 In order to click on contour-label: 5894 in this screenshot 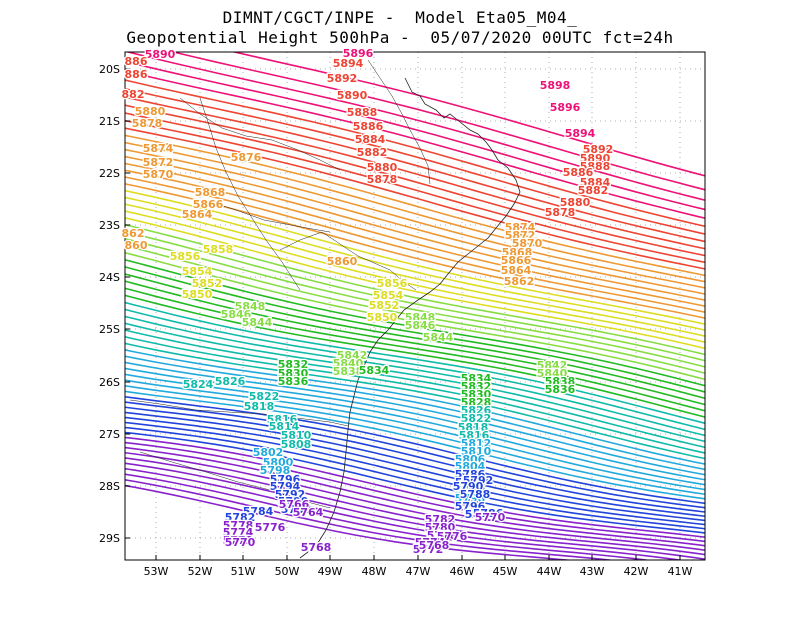, I will do `click(580, 133)`.